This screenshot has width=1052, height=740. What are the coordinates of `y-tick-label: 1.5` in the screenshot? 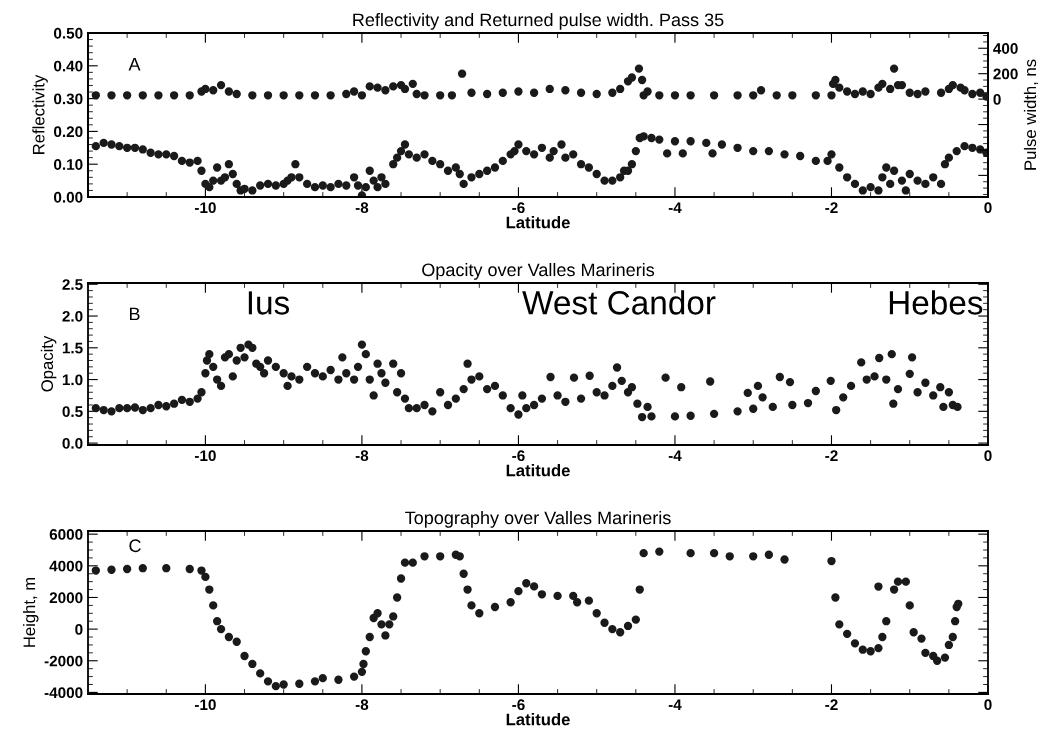 It's located at (72, 348).